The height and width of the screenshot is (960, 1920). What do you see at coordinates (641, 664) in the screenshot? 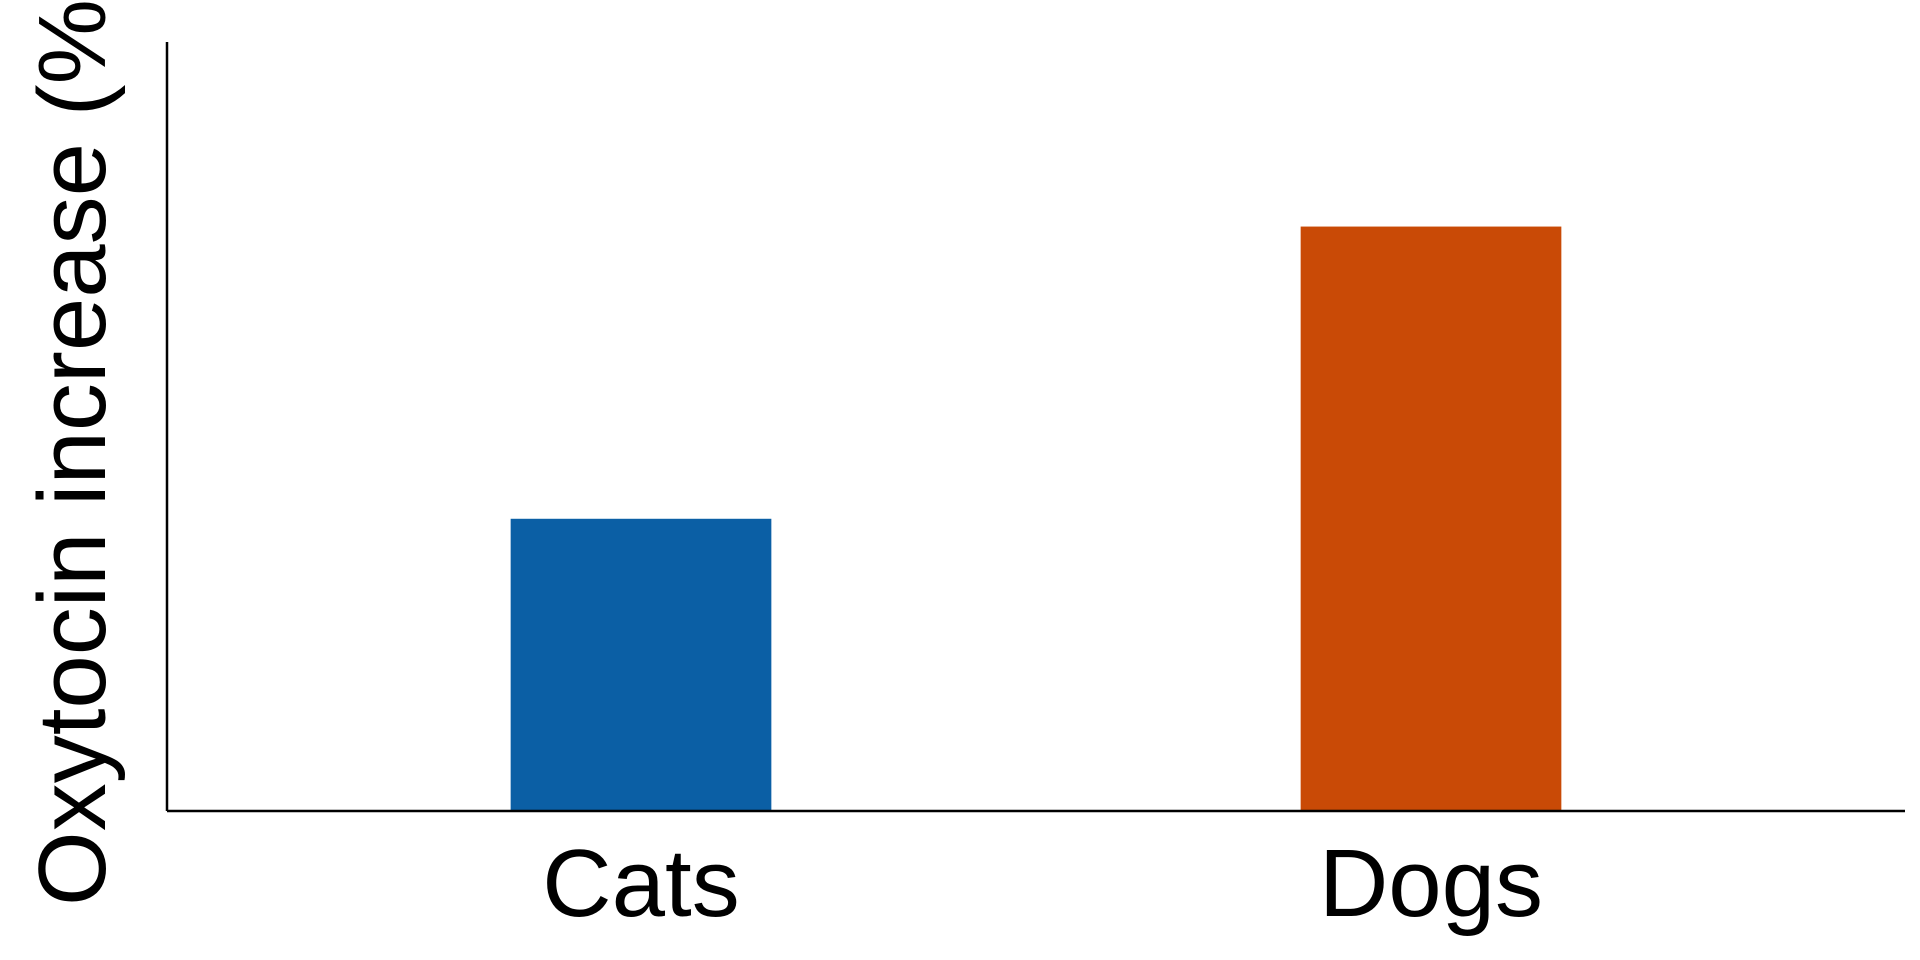
I see `bar-cats` at bounding box center [641, 664].